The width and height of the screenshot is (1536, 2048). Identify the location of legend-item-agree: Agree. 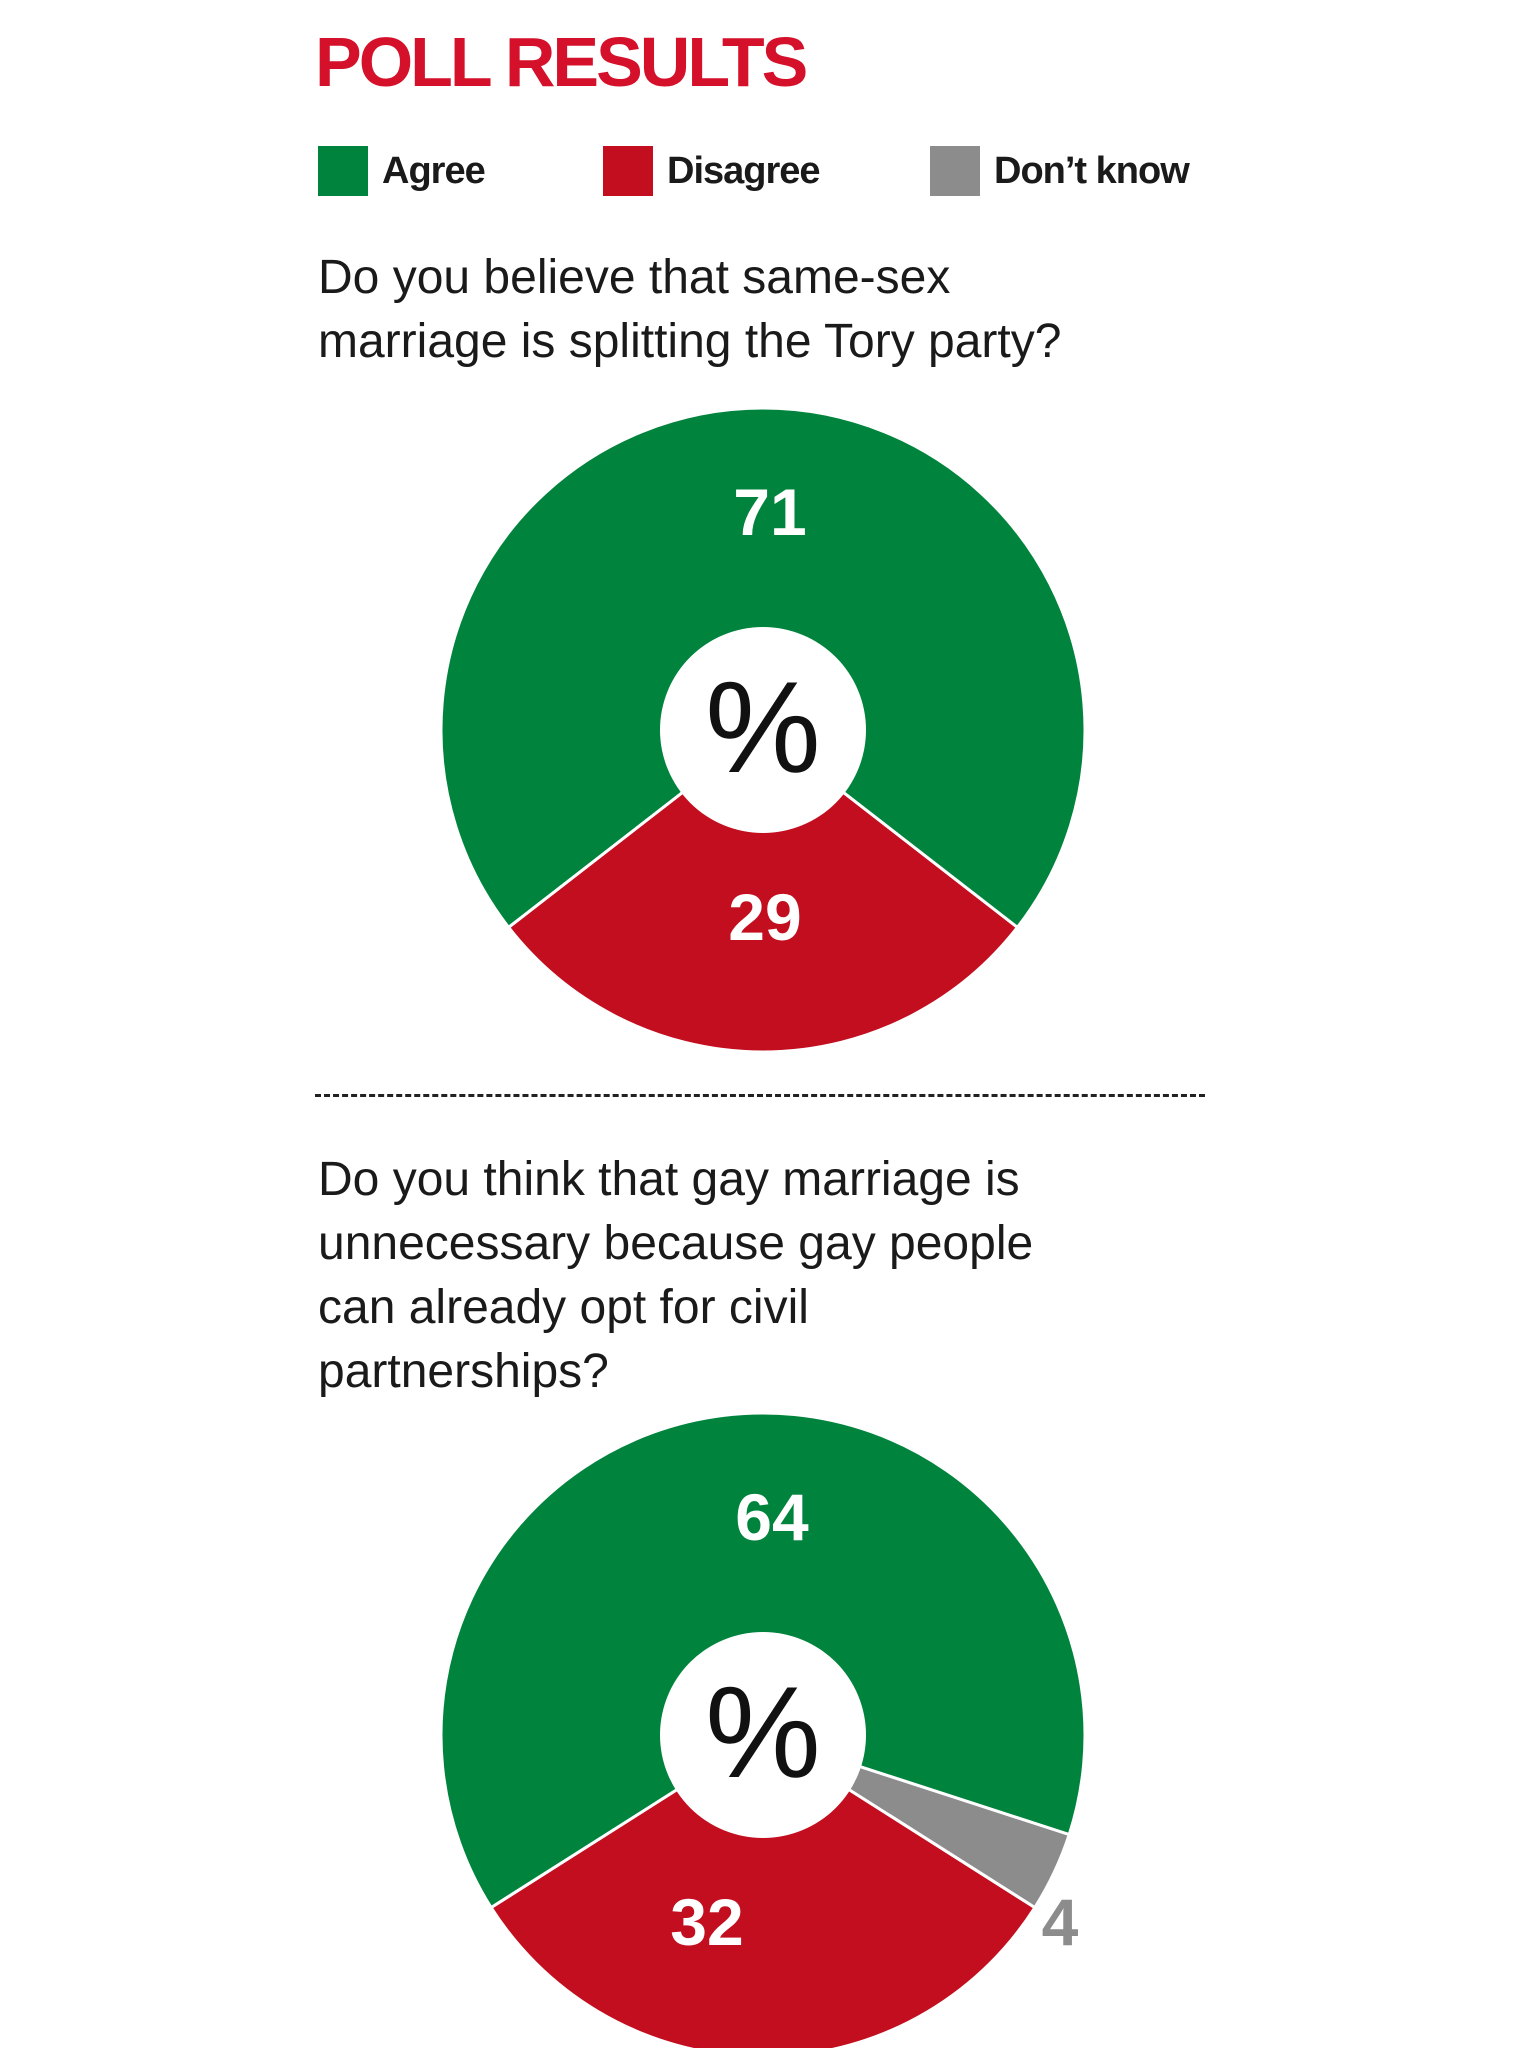
(402, 171).